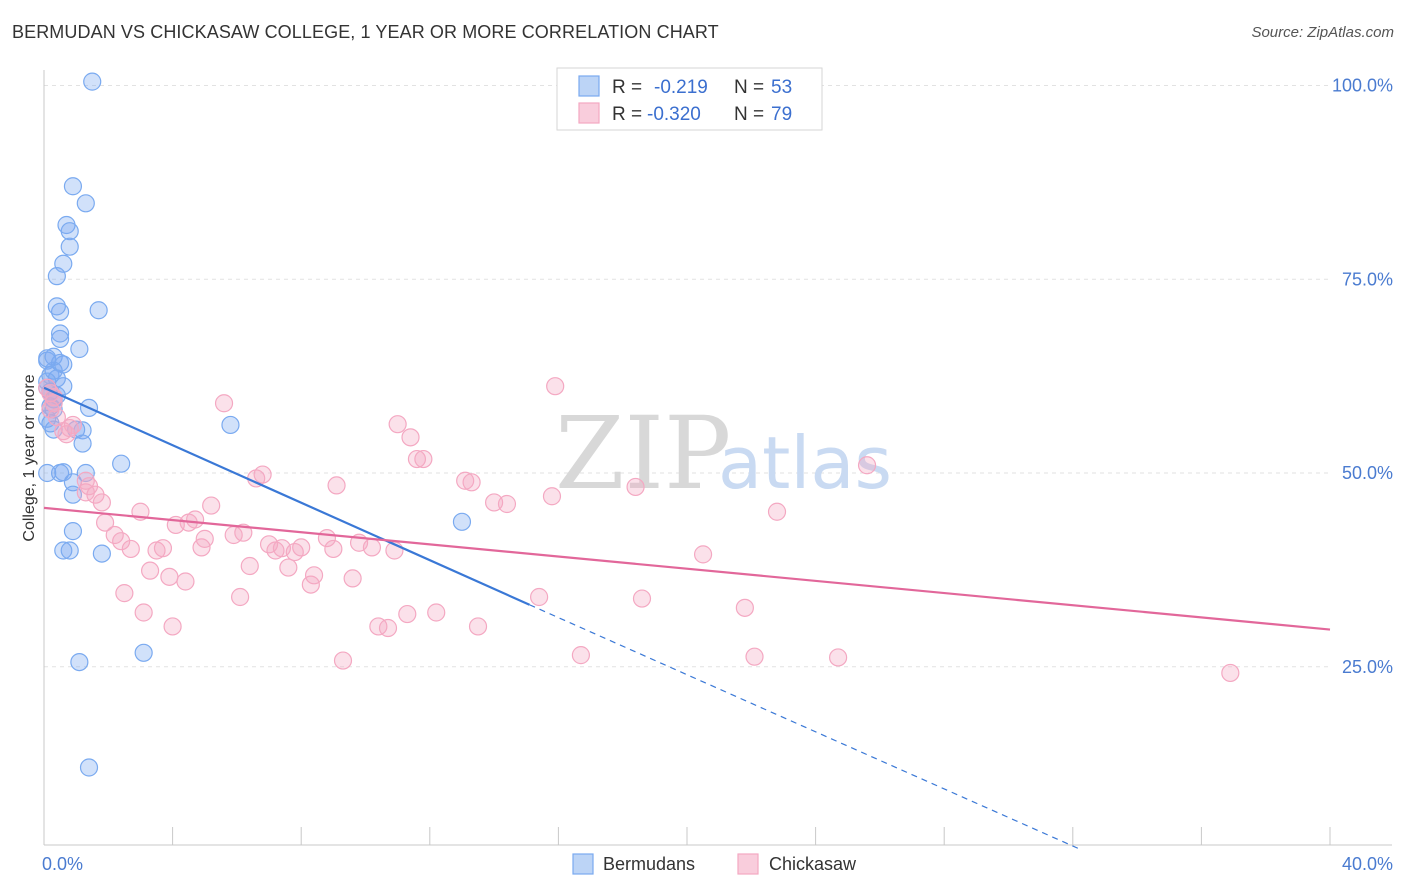 Image resolution: width=1406 pixels, height=892 pixels. What do you see at coordinates (627, 87) in the screenshot?
I see `legend-r-label-1: R =` at bounding box center [627, 87].